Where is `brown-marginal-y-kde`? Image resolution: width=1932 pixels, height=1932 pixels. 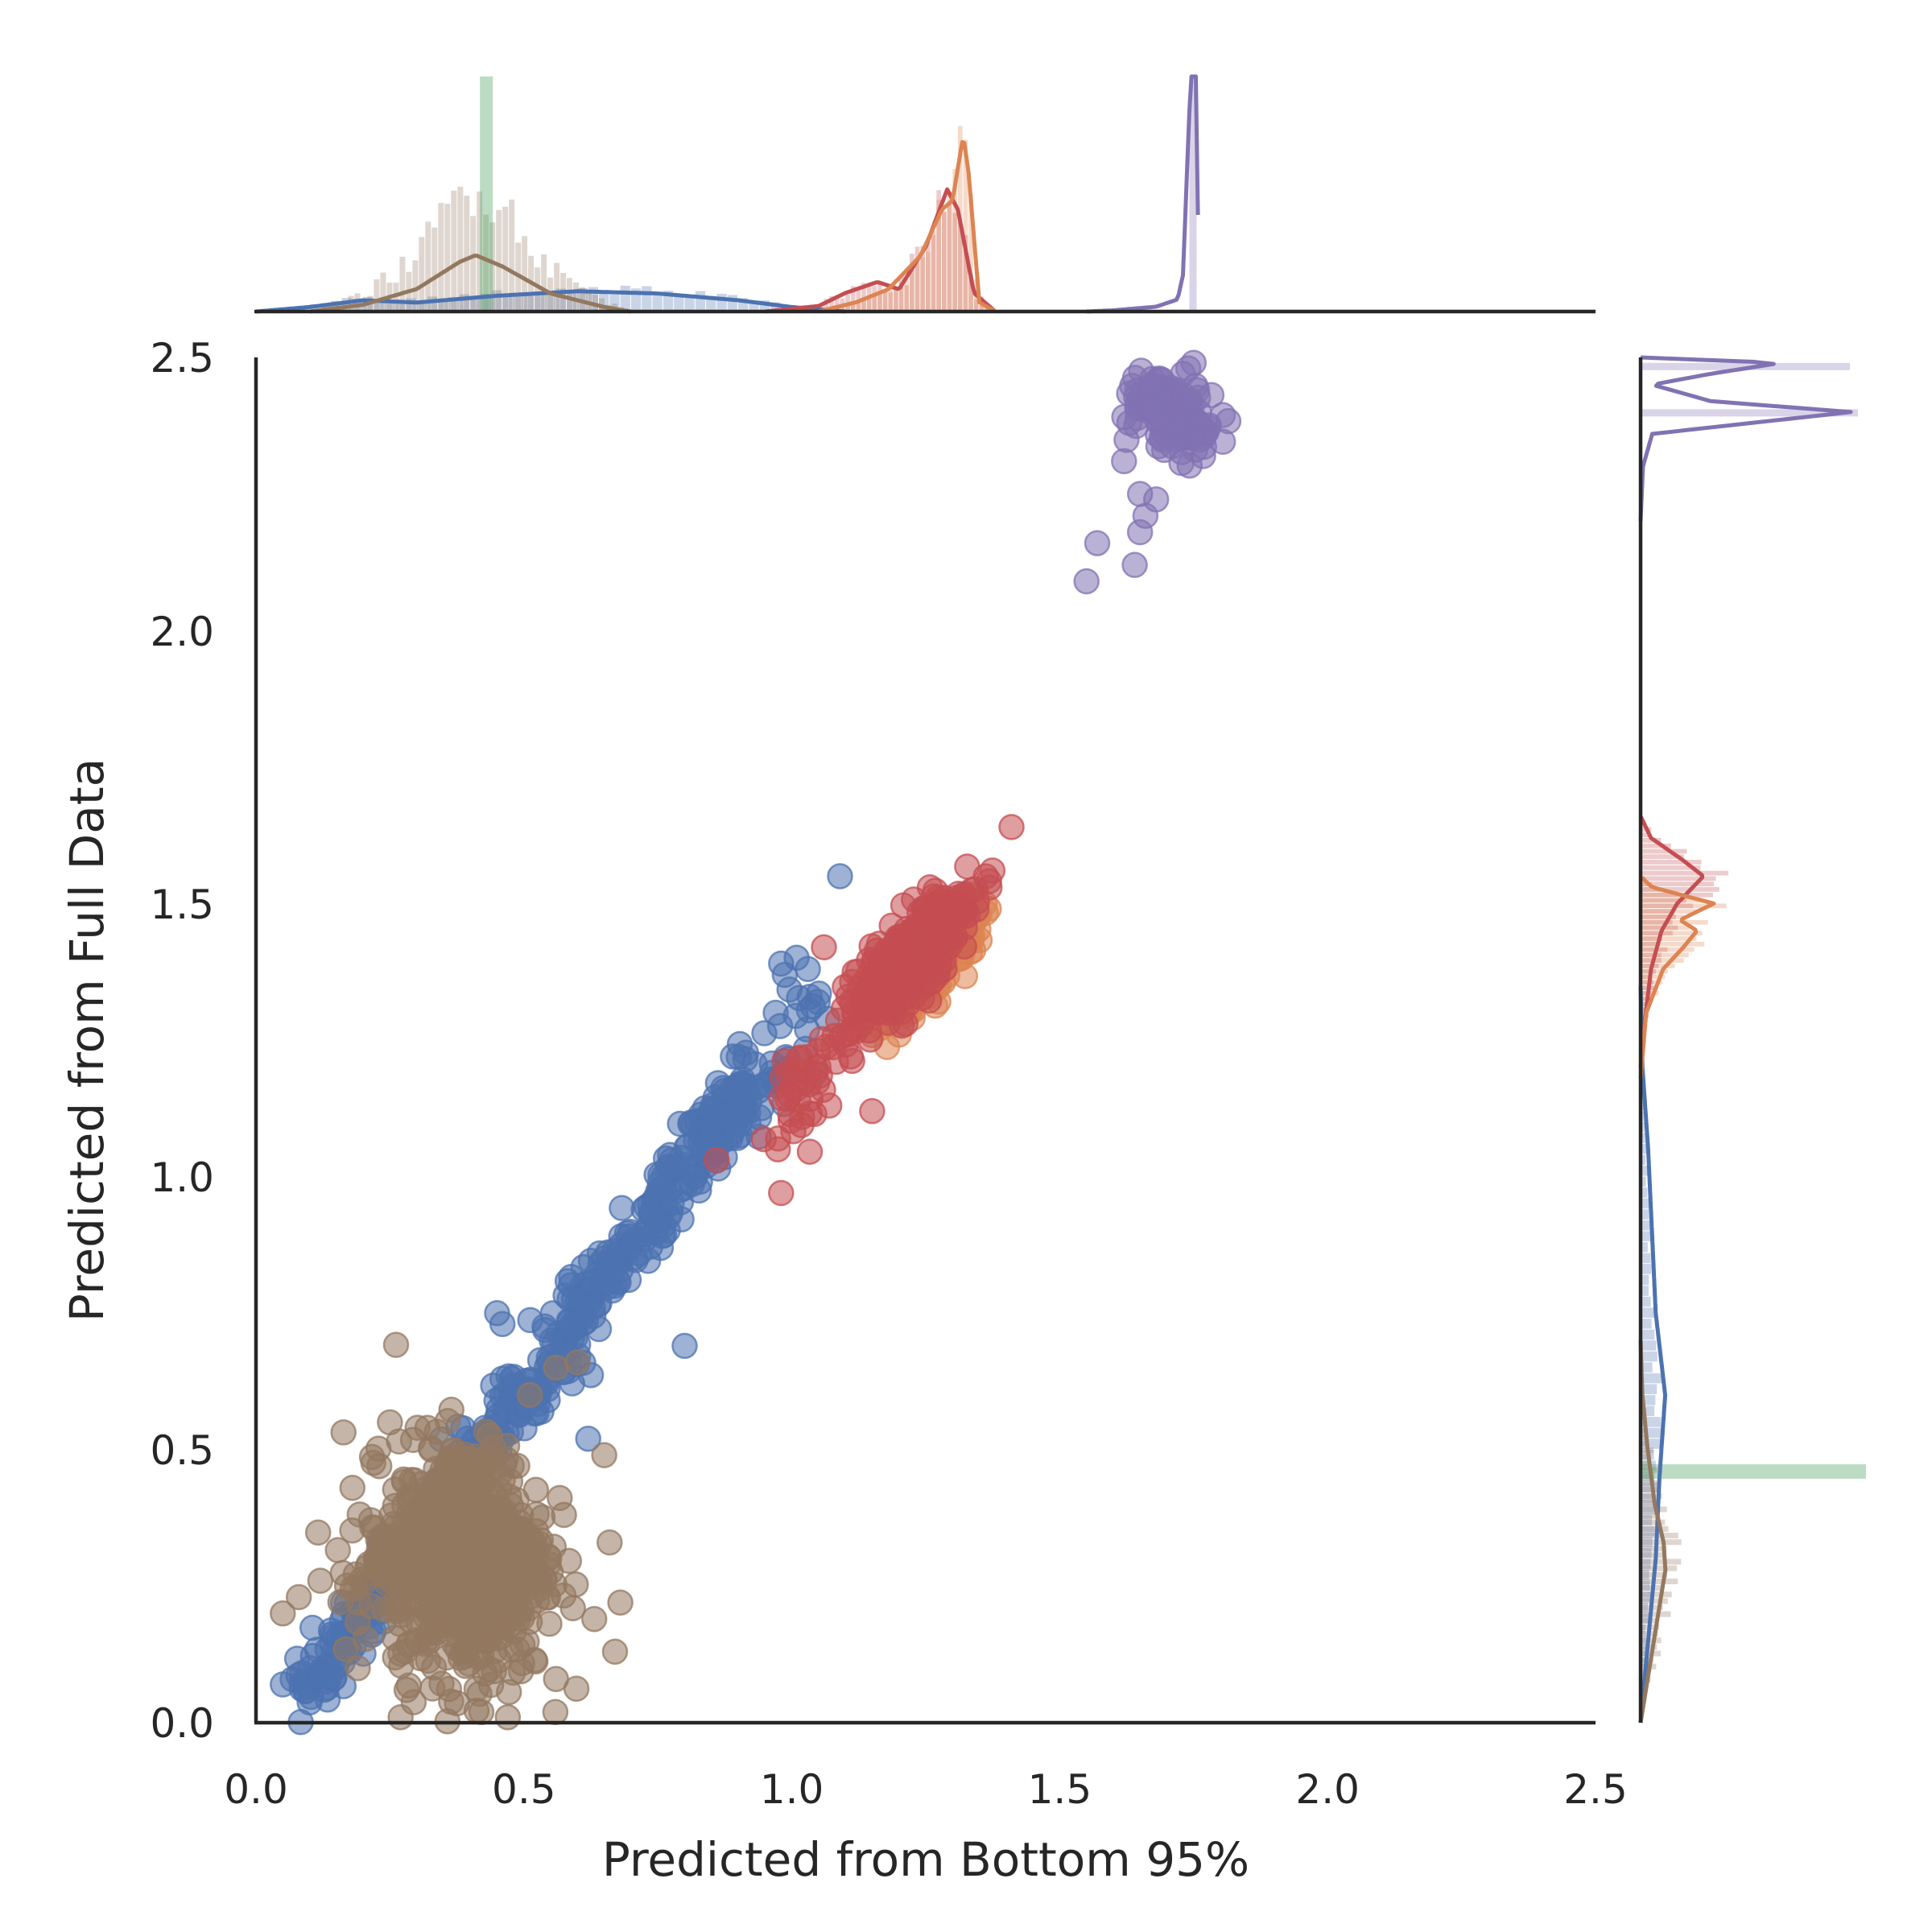 brown-marginal-y-kde is located at coordinates (1653, 1532).